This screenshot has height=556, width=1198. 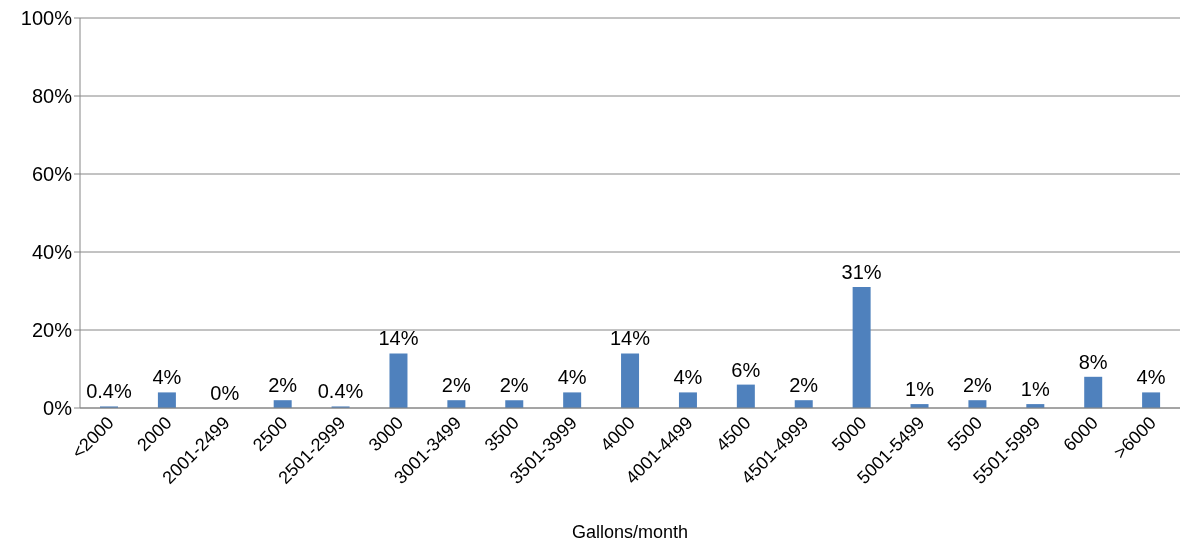 What do you see at coordinates (58, 408) in the screenshot?
I see `y-tick-label: 0%` at bounding box center [58, 408].